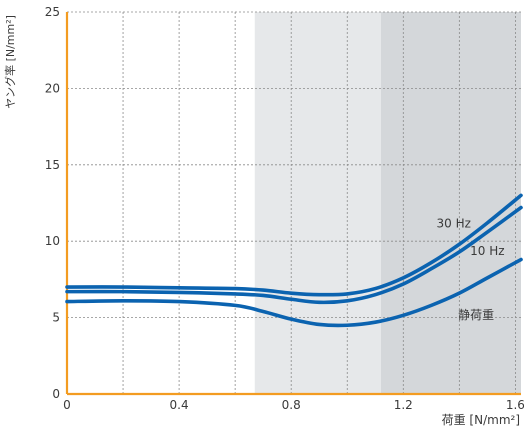 This screenshot has height=428, width=524. What do you see at coordinates (403, 405) in the screenshot?
I see `x-tick-label: 1.2` at bounding box center [403, 405].